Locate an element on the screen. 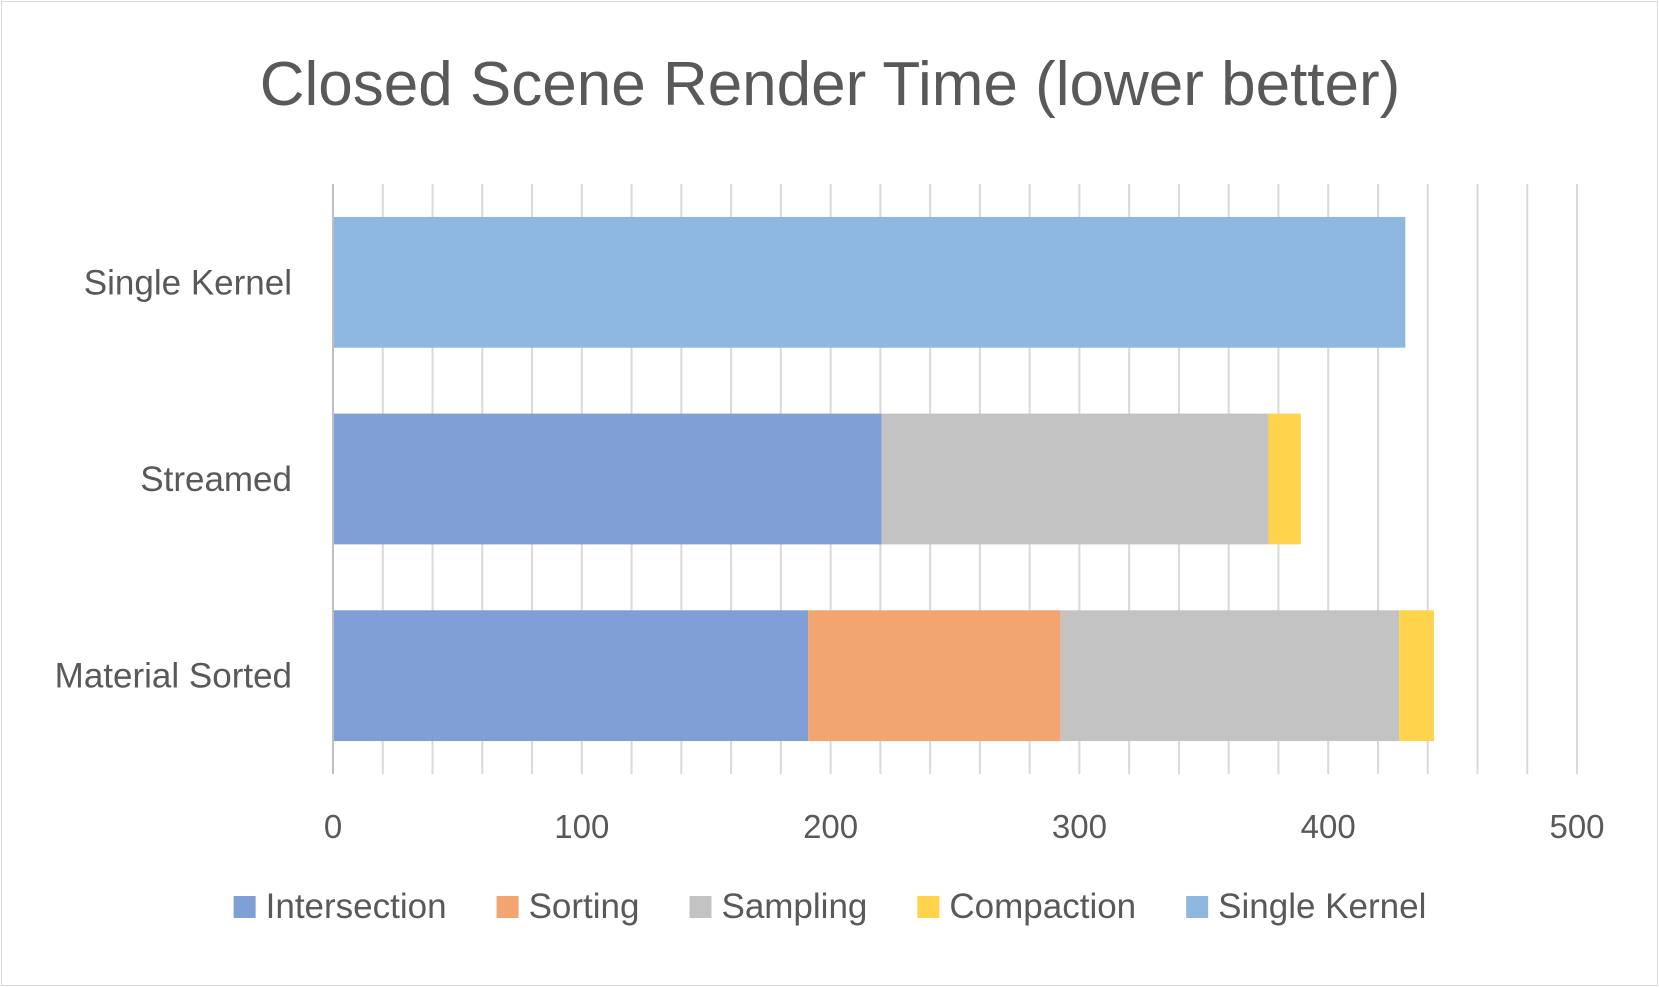  legend-item: Sorting is located at coordinates (568, 906).